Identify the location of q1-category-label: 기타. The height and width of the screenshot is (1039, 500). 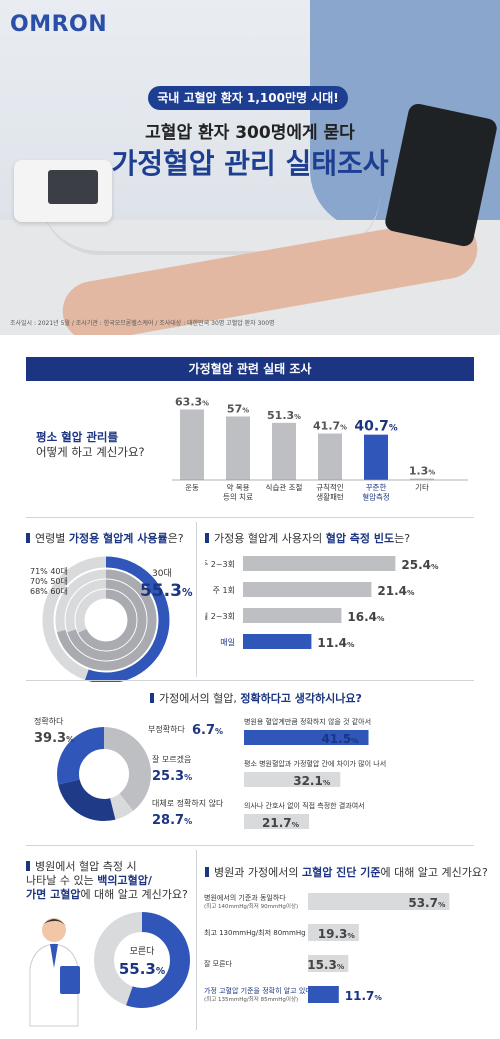
(422, 487).